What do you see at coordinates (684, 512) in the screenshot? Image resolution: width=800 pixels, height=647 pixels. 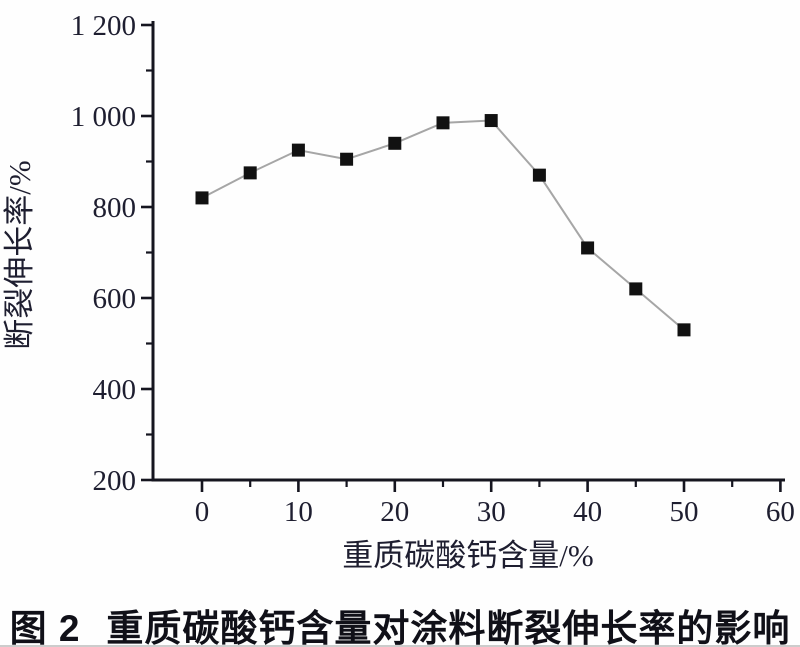 I see `x-axis-tick-label: 50` at bounding box center [684, 512].